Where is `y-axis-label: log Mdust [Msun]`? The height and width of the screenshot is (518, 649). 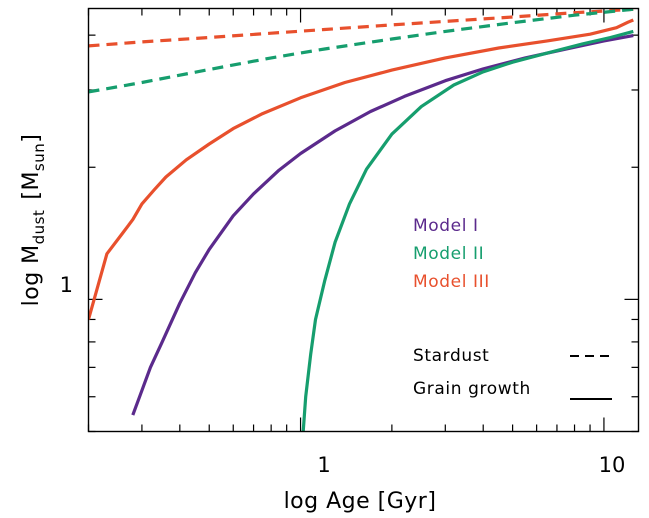 y-axis-label: log Mdust [Msun] is located at coordinates (33, 220).